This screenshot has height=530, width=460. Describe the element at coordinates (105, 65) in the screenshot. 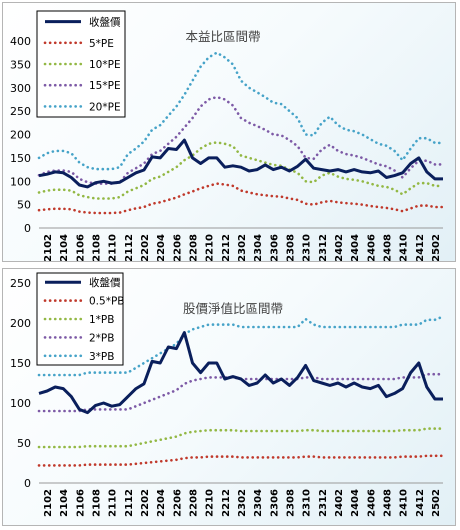

I see `legend-label: 10*PE` at that location.